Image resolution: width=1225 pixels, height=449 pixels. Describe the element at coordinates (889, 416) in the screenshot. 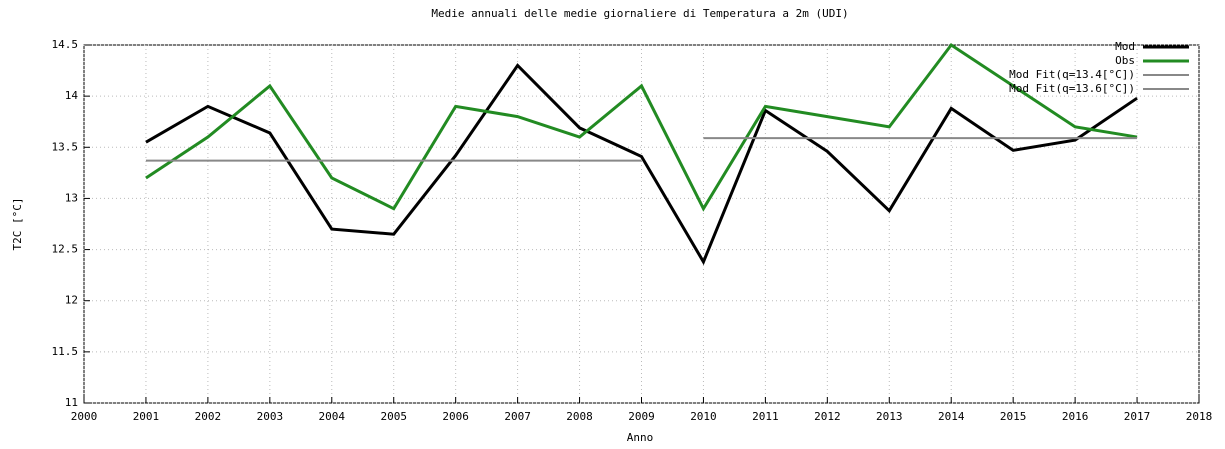

I see `x-tick-label: 2013` at that location.